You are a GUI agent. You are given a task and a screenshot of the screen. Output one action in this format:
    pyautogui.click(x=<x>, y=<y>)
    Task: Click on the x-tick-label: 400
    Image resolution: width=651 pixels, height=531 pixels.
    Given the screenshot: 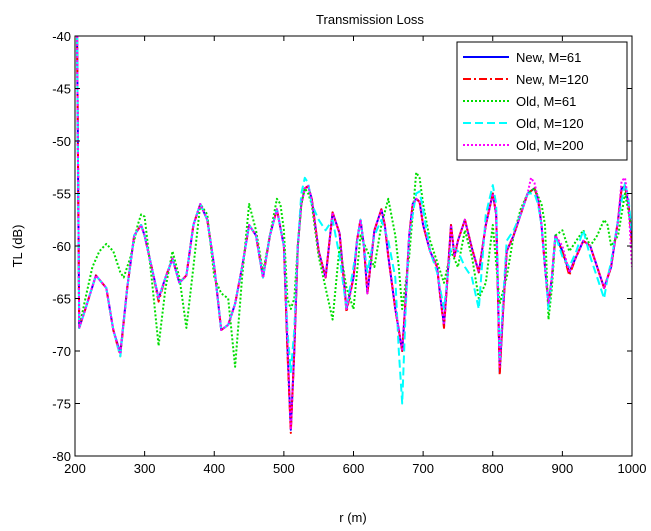 What is the action you would take?
    pyautogui.click(x=214, y=468)
    